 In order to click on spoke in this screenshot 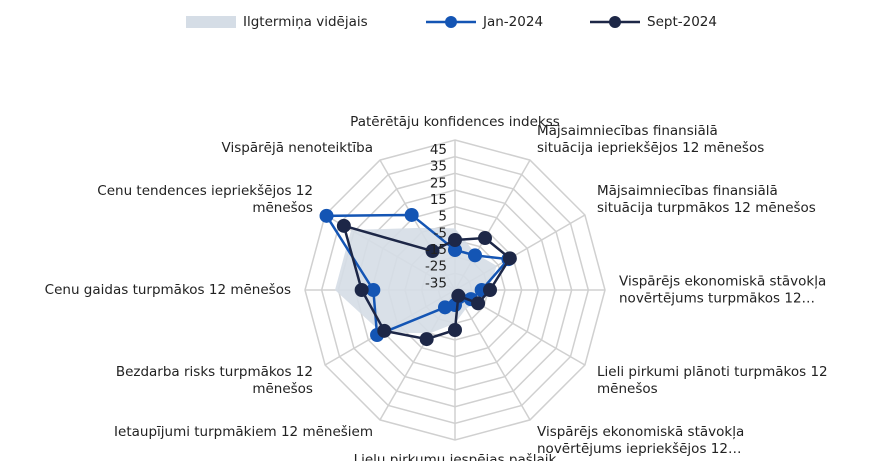, I will do `click(492, 355)`.